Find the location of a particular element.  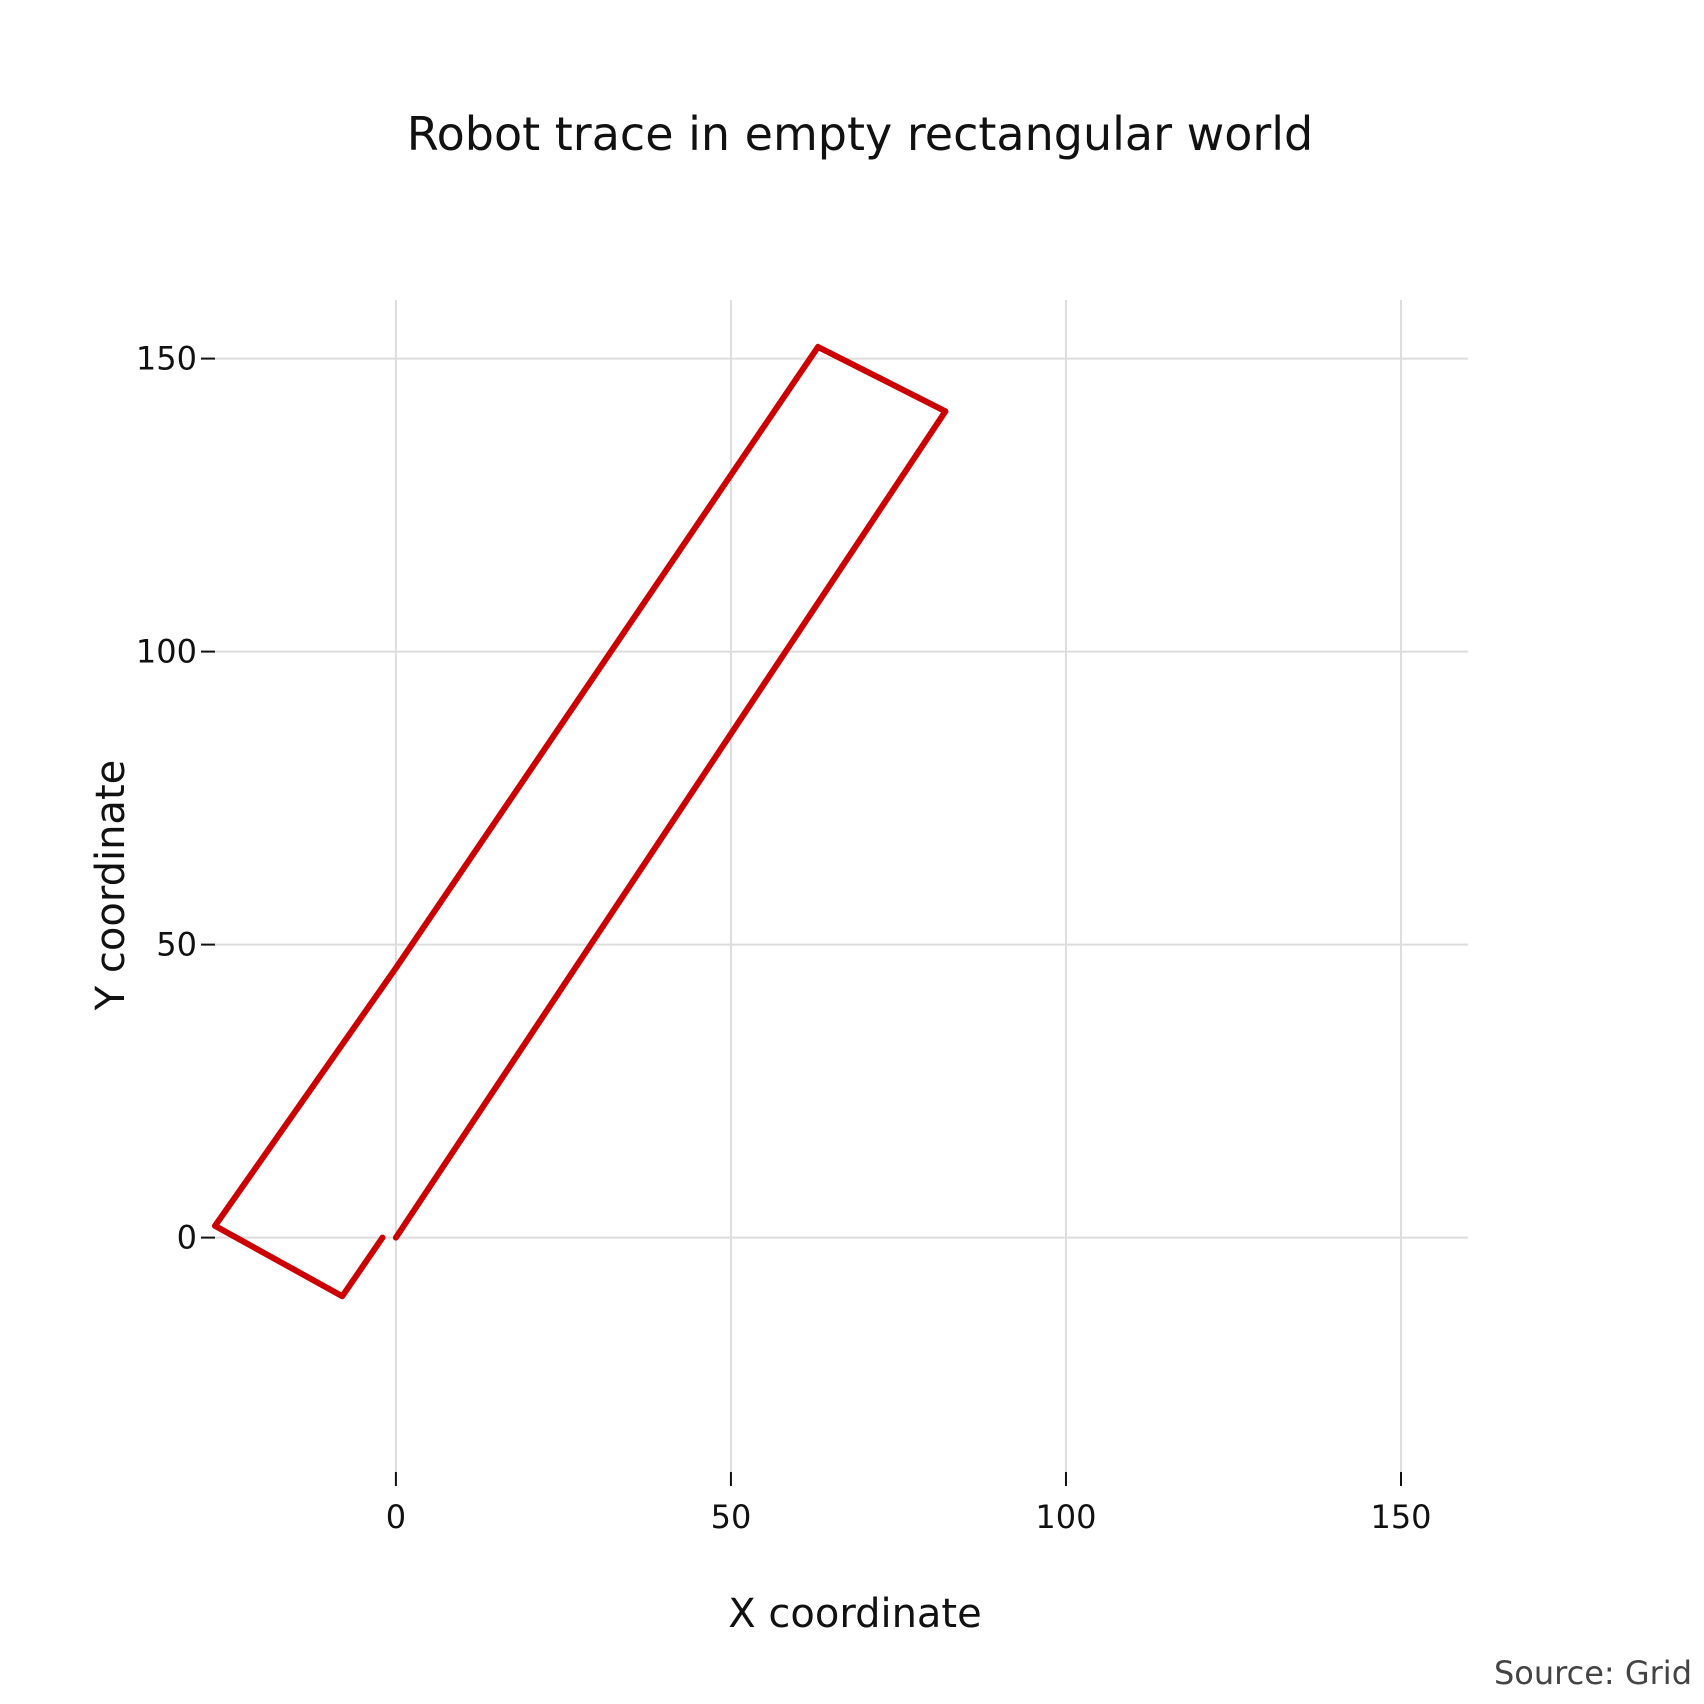

chart-title: Robot trace in empty rectangular world is located at coordinates (860, 134).